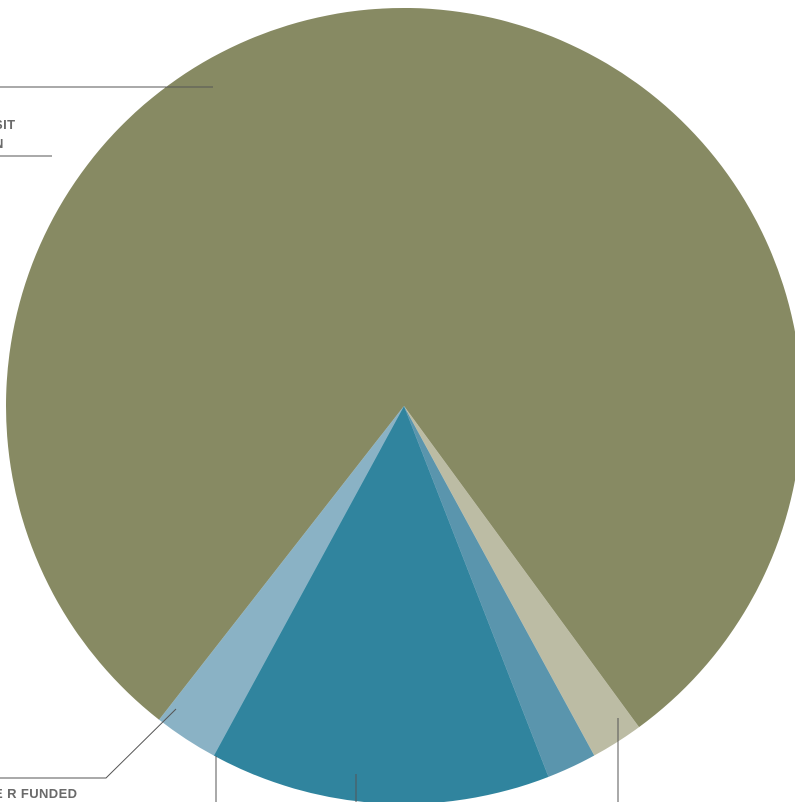 The image size is (795, 807). I want to click on annotation-label-1: SIT, so click(7, 124).